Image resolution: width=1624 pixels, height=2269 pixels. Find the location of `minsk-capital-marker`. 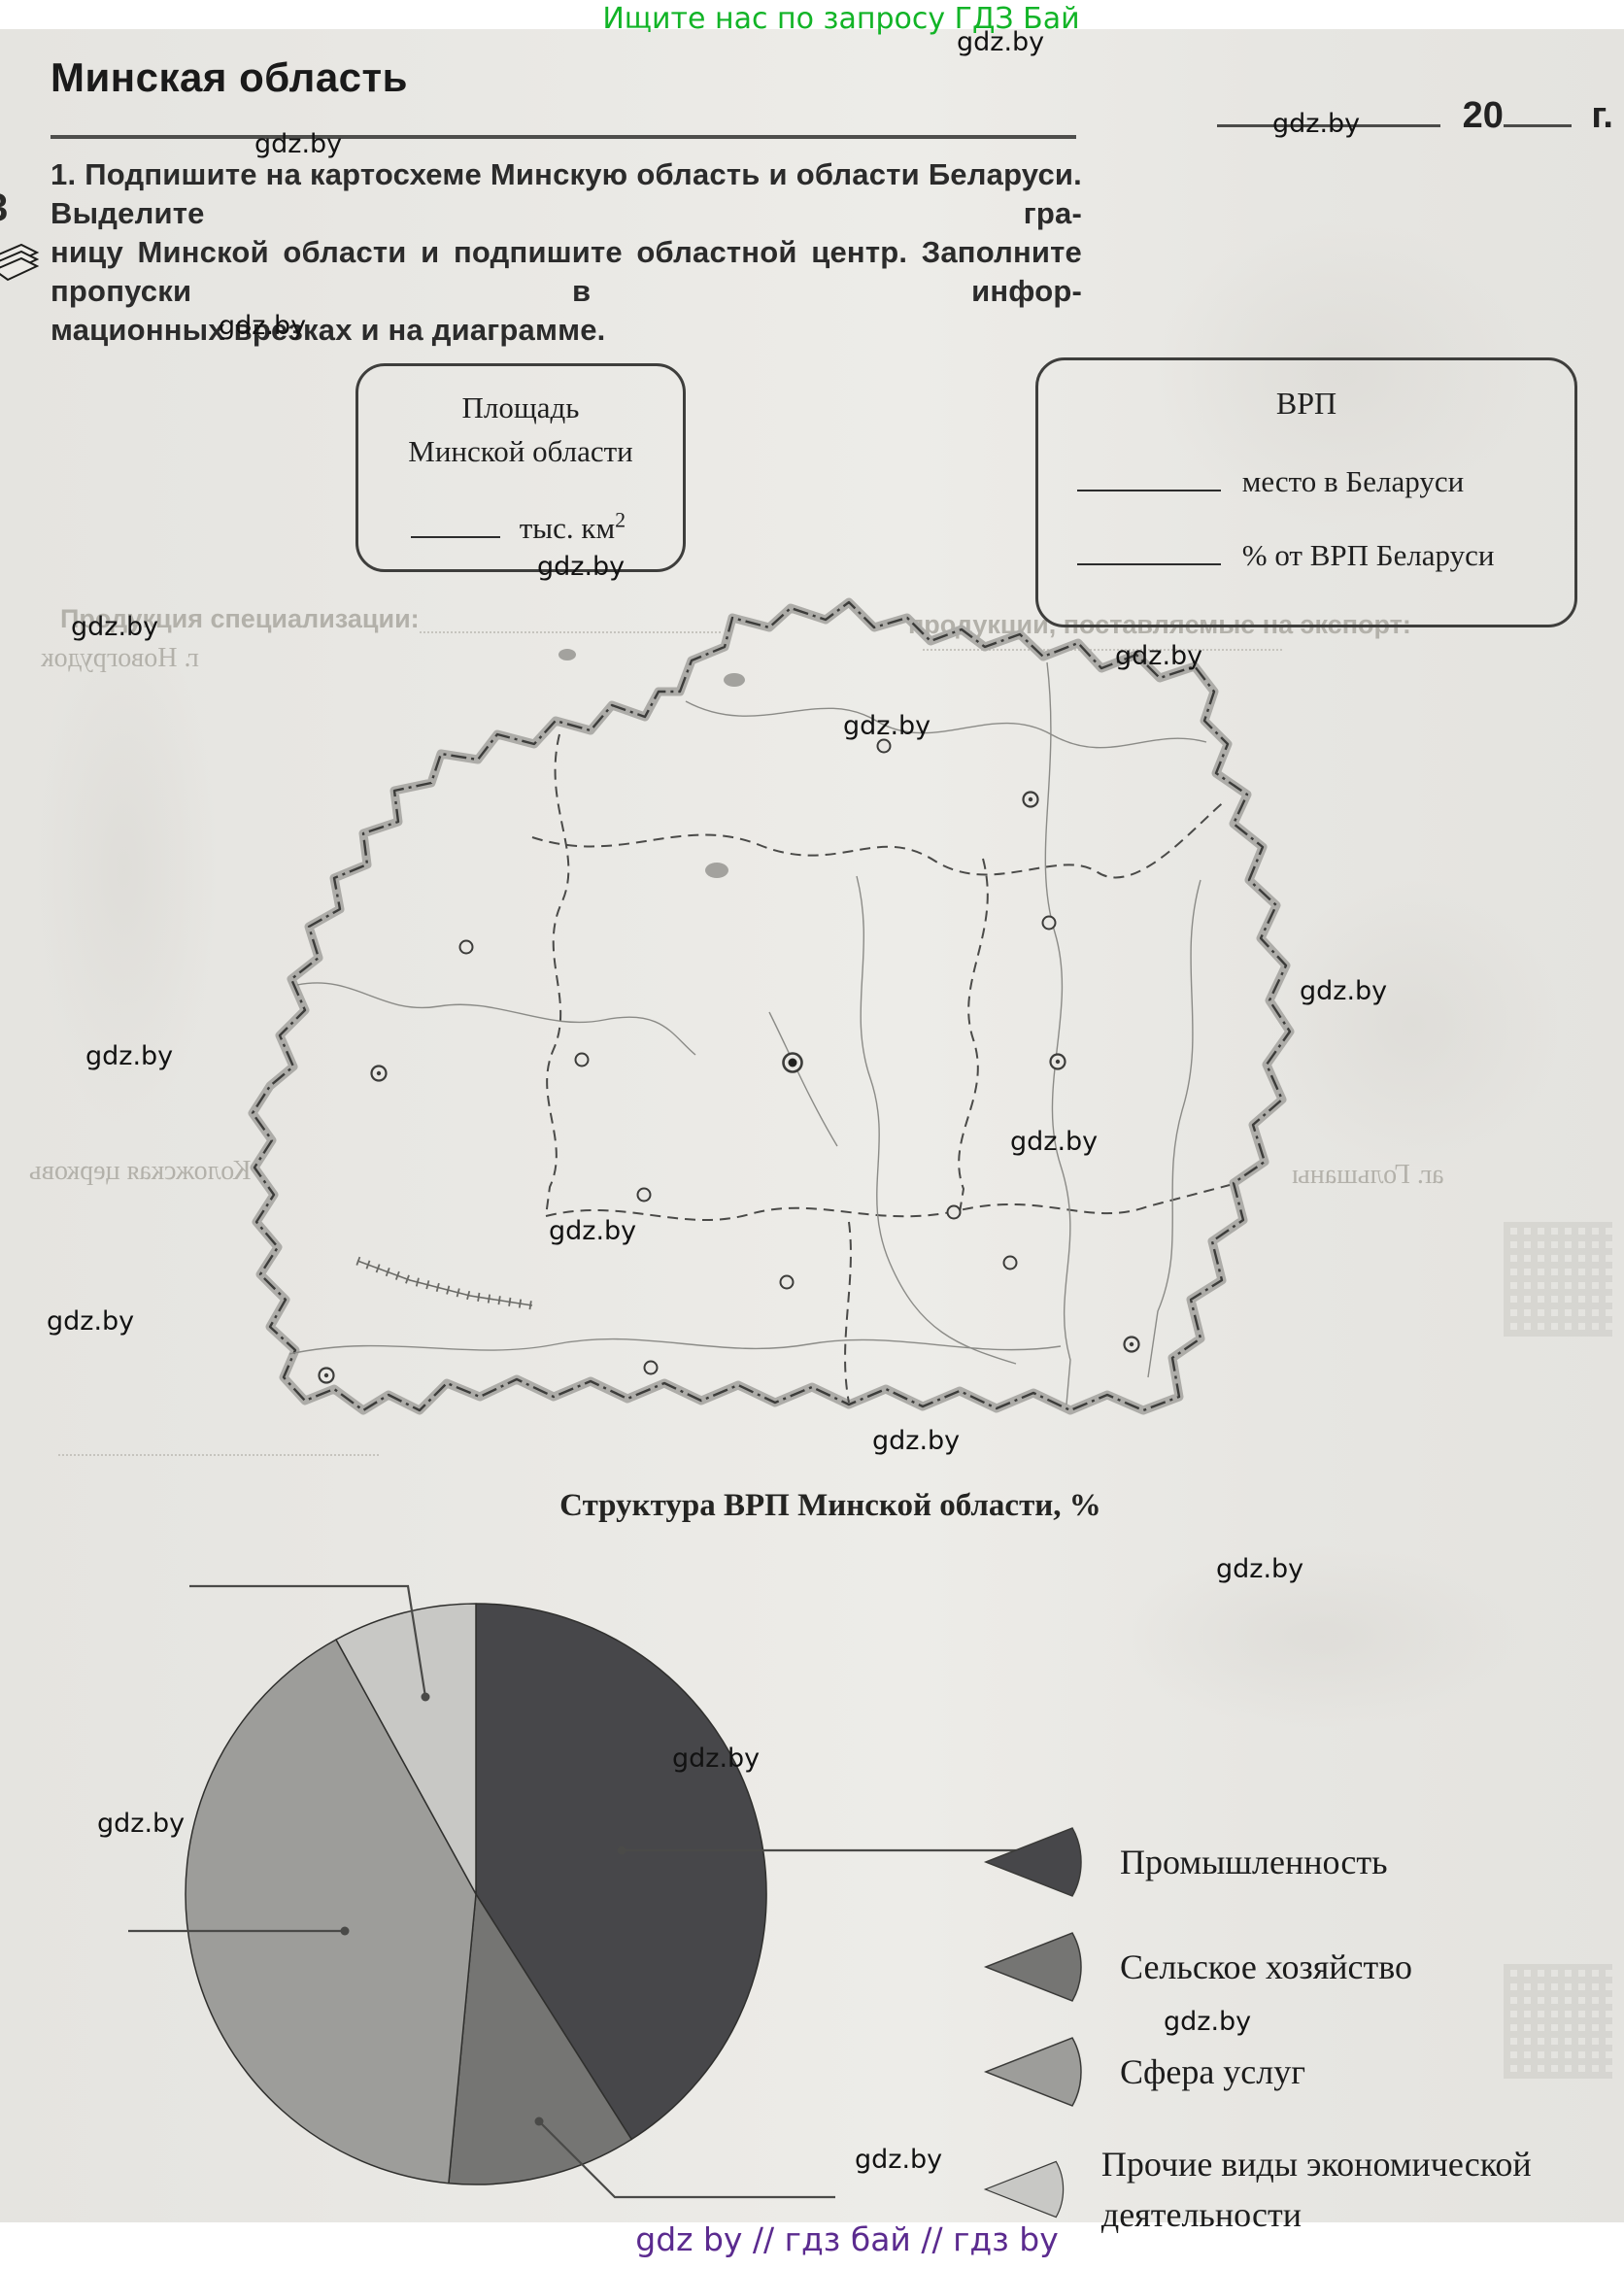

minsk-capital-marker is located at coordinates (792, 1062).